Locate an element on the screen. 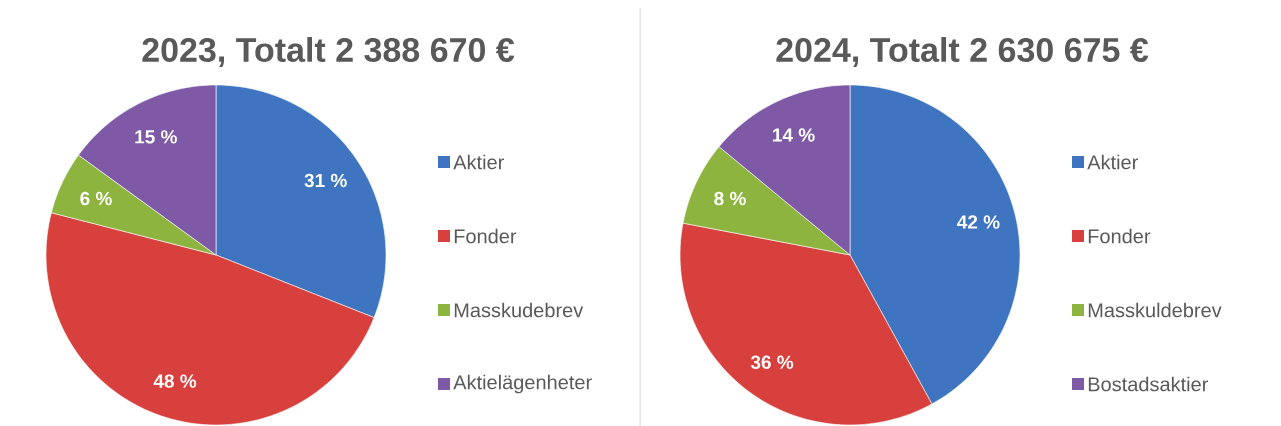  legend-label: Bostadsaktier is located at coordinates (1148, 384).